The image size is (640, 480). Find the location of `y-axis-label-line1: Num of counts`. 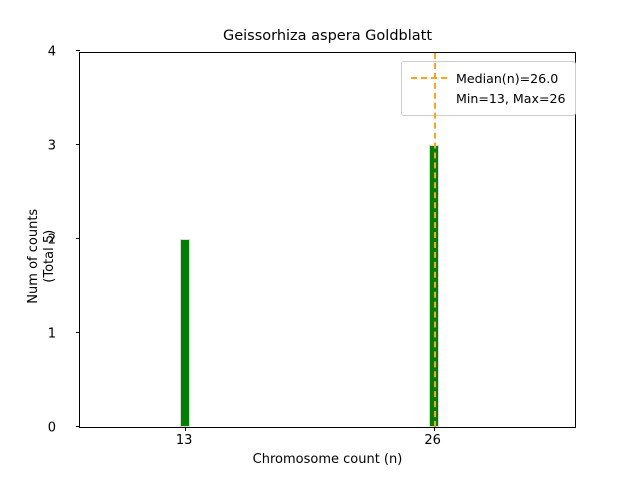

y-axis-label-line1: Num of counts is located at coordinates (33, 256).